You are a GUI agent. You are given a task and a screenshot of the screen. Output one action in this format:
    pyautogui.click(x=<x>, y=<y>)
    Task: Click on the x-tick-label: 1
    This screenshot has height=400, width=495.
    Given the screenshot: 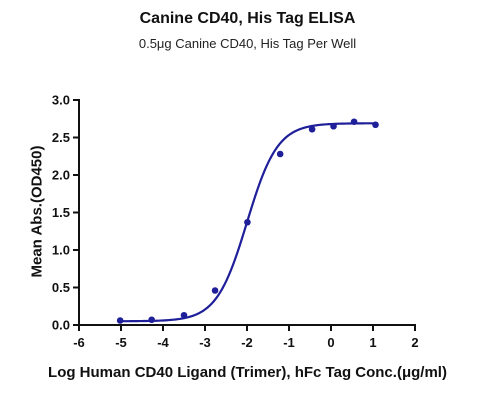 What is the action you would take?
    pyautogui.click(x=372, y=342)
    